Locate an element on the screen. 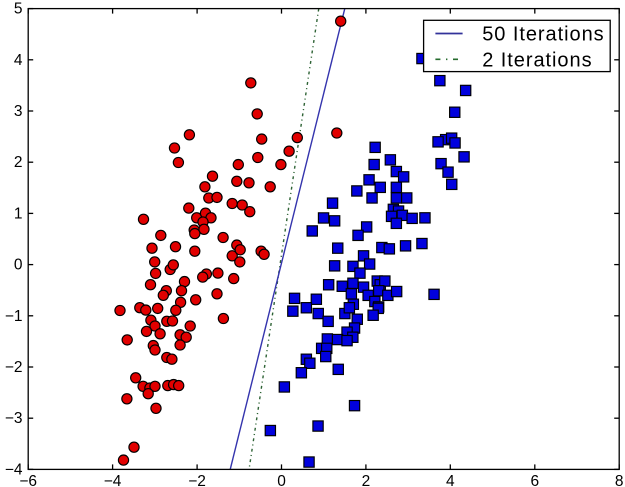 This screenshot has height=487, width=625. svg-text: −3 is located at coordinates (14, 418).